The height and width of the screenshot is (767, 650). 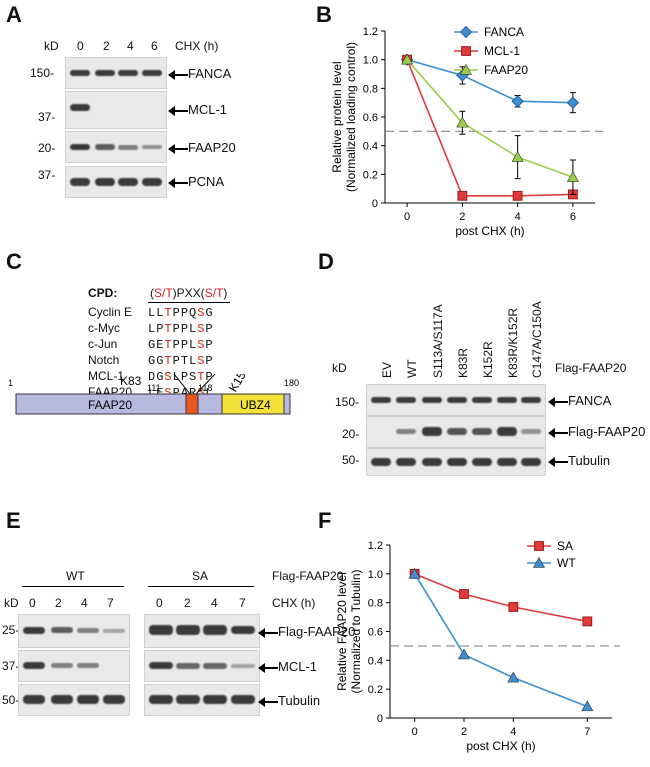 What do you see at coordinates (351, 117) in the screenshot?
I see `y-axis-label: (Normalized loading control)` at bounding box center [351, 117].